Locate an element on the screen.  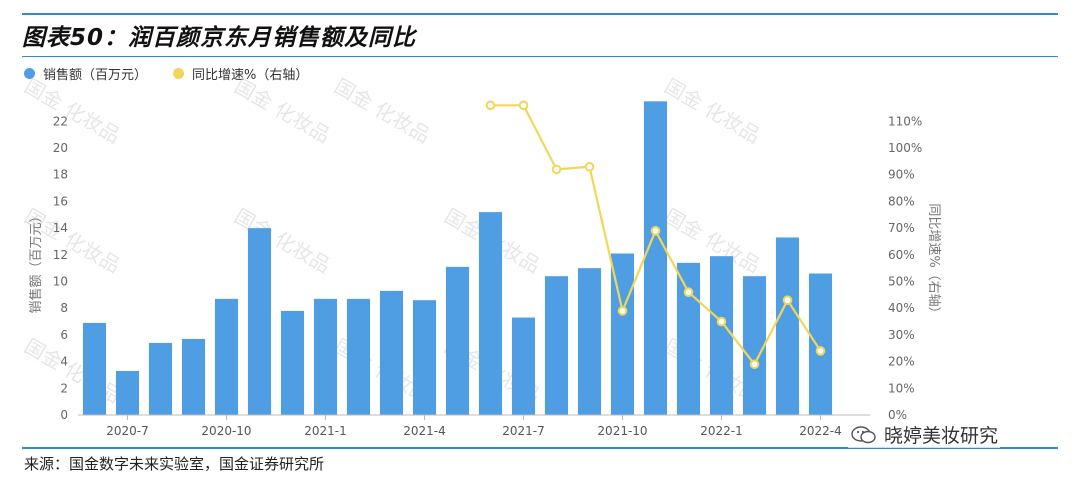
y-axis-title: 销售额（百万元） is located at coordinates (36, 261).